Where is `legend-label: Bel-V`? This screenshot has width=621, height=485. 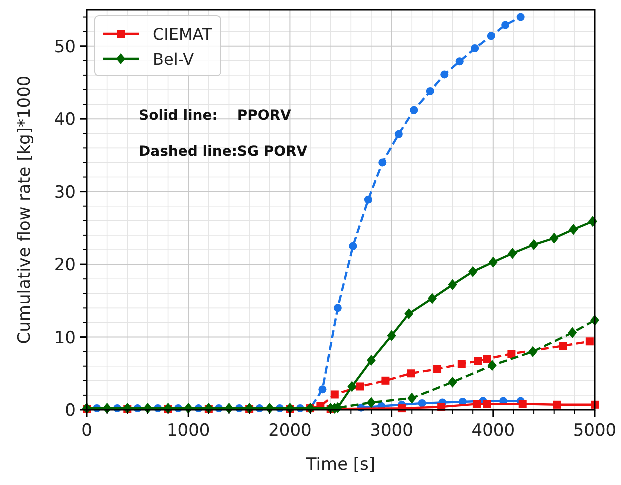
legend-label: Bel-V is located at coordinates (173, 59).